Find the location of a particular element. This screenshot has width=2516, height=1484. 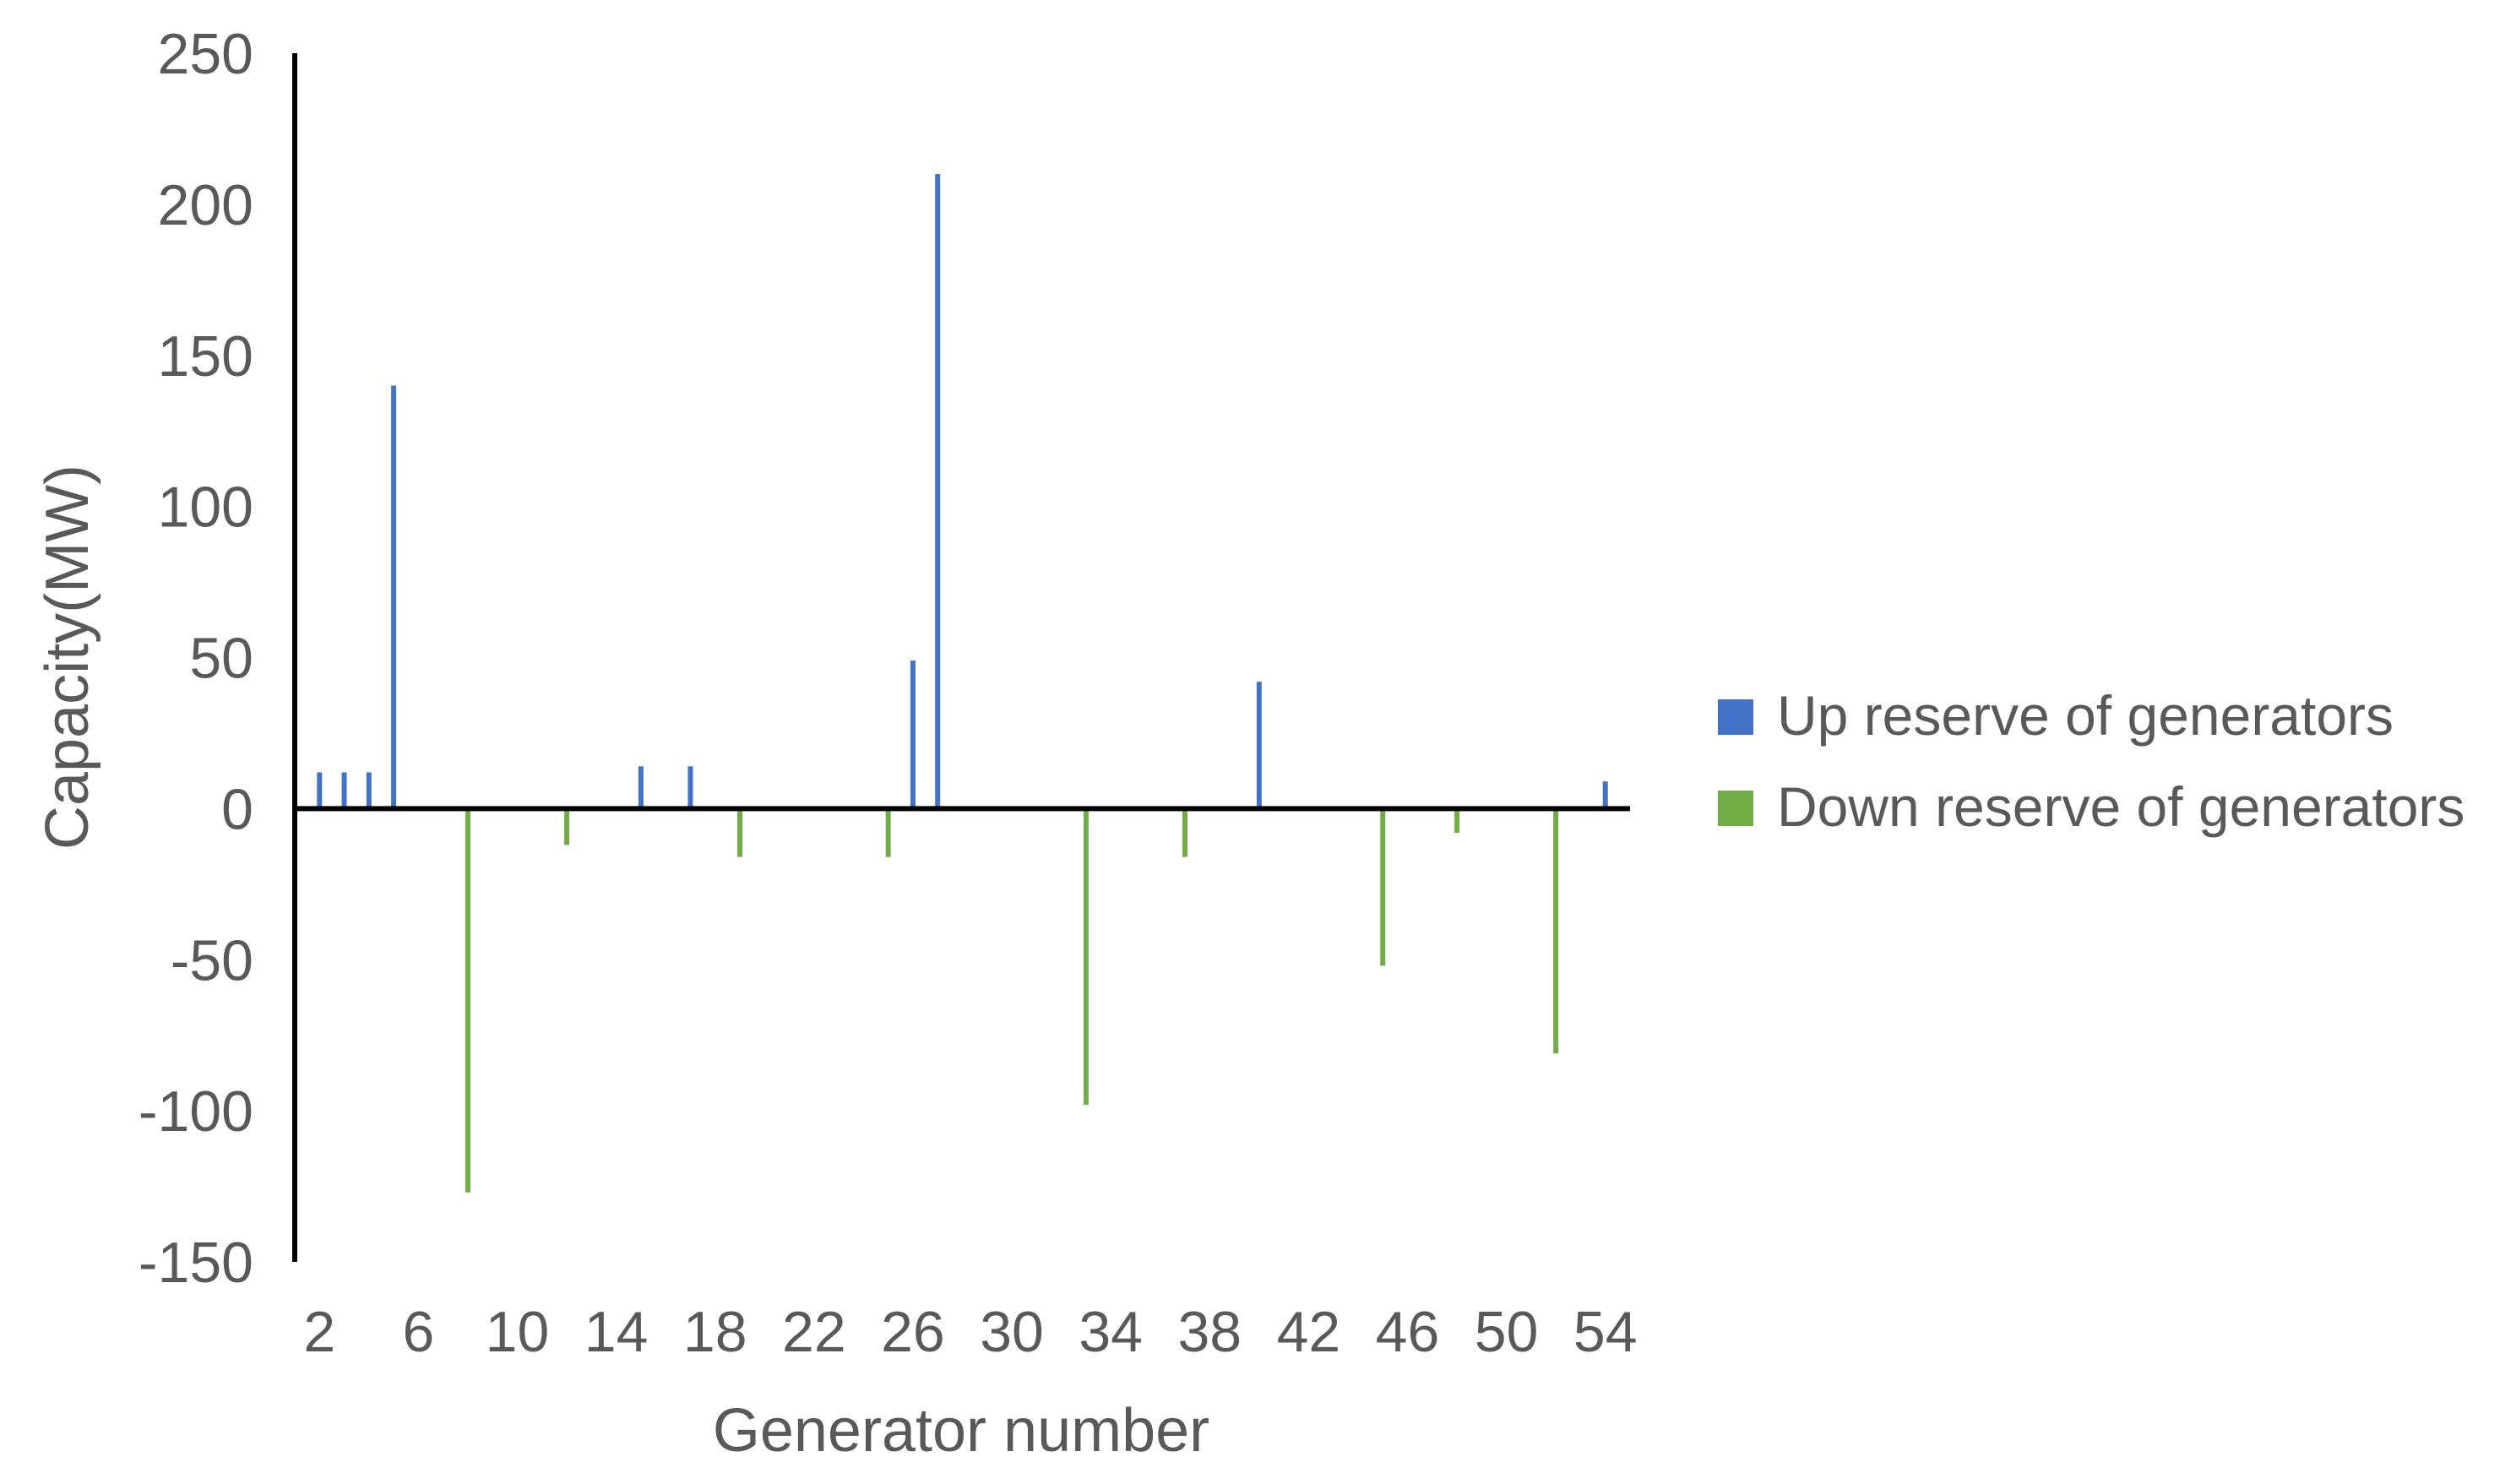

x-tick-label: 54 is located at coordinates (1605, 1332).